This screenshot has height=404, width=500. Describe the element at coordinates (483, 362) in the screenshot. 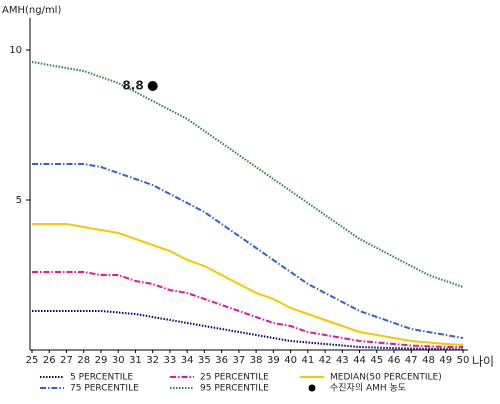

I see `x-axis-label: 나이` at that location.